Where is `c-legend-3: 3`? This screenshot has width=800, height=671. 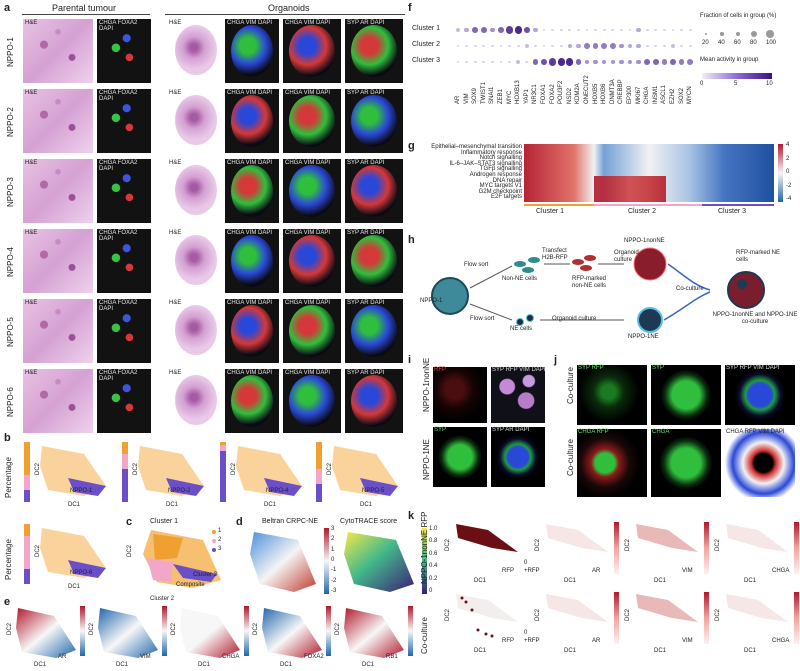 c-legend-3: 3 is located at coordinates (220, 549).